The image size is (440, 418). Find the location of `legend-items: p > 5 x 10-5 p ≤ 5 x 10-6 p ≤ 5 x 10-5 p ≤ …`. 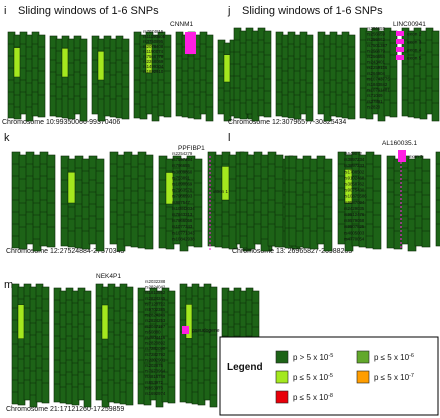

legend-items: p > 5 x 10-5 p ≤ 5 x 10-6 p ≤ 5 x 10-5 p ≤ … is located at coordinates (344, 377).